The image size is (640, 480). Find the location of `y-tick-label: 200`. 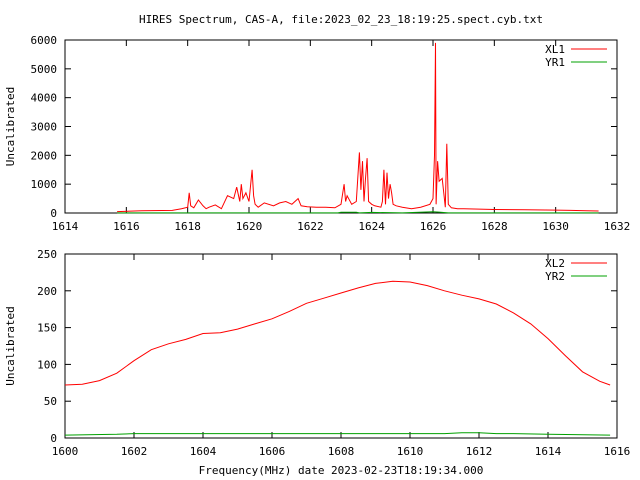

y-tick-label: 200 is located at coordinates (47, 291).